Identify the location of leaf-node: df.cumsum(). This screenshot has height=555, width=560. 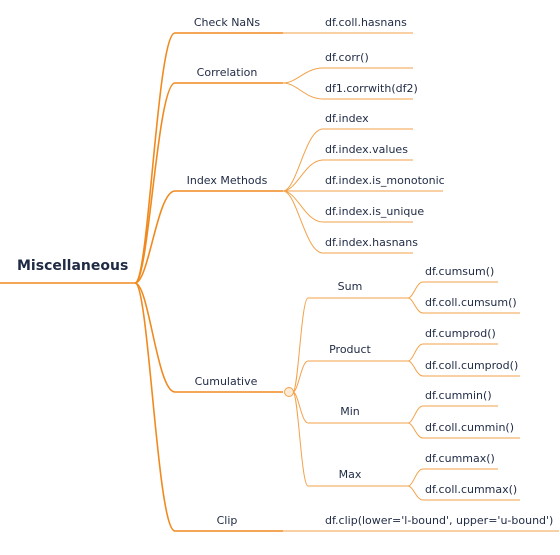
(459, 271).